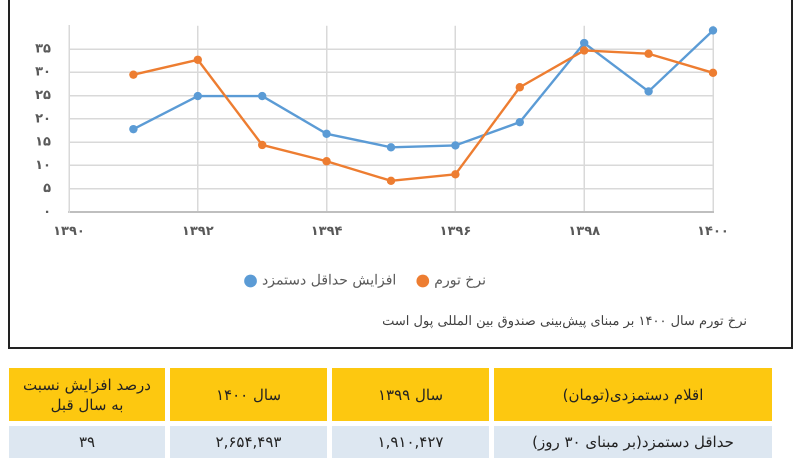  What do you see at coordinates (633, 394) in the screenshot?
I see `text: اقلام دستمزدی(تومان)` at bounding box center [633, 394].